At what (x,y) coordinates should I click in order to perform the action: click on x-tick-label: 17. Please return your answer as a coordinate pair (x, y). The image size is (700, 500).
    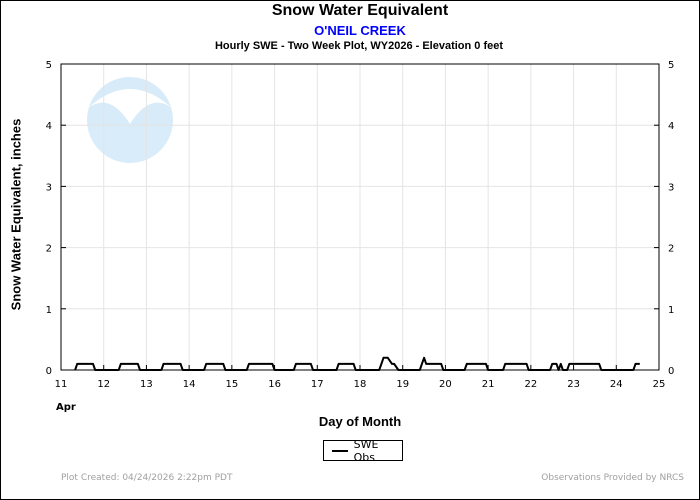
    Looking at the image, I should click on (317, 384).